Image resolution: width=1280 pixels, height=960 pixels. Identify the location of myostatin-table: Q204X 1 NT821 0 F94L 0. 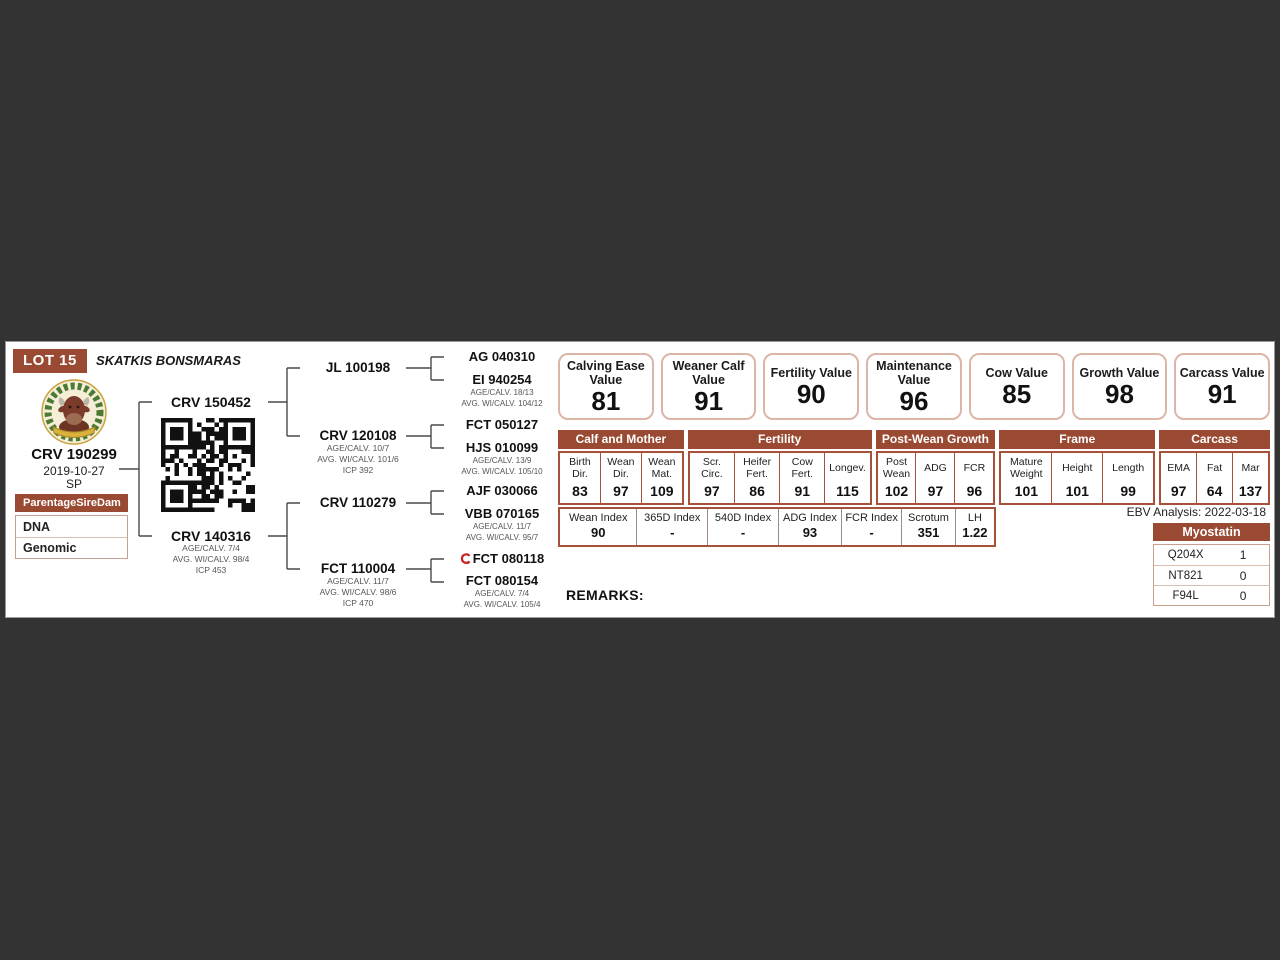
(1211, 575).